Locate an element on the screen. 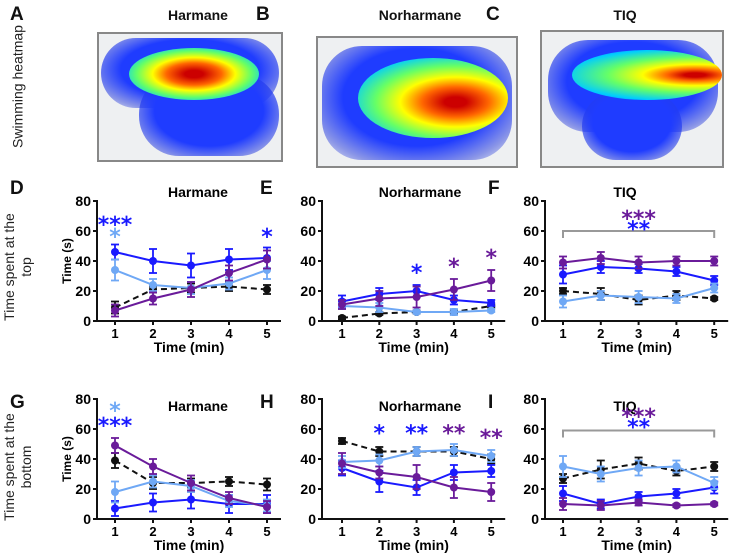 This screenshot has width=740, height=555. x-tick-label-i: 2 is located at coordinates (600, 531).